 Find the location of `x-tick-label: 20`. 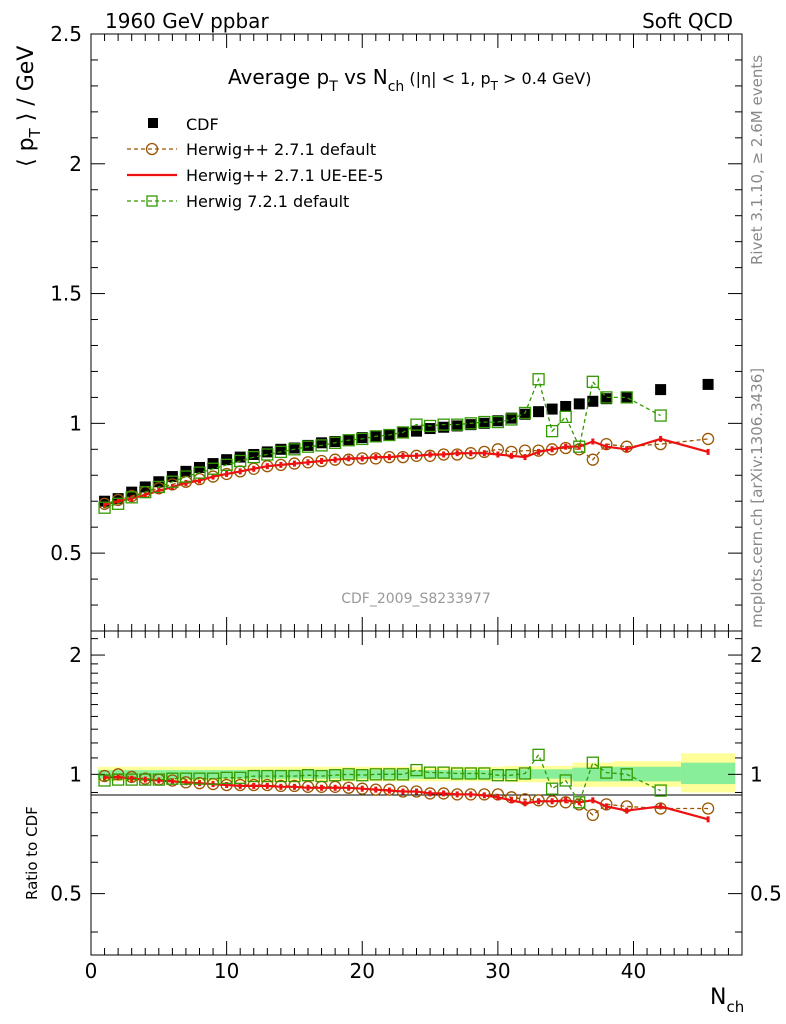

x-tick-label: 20 is located at coordinates (362, 971).